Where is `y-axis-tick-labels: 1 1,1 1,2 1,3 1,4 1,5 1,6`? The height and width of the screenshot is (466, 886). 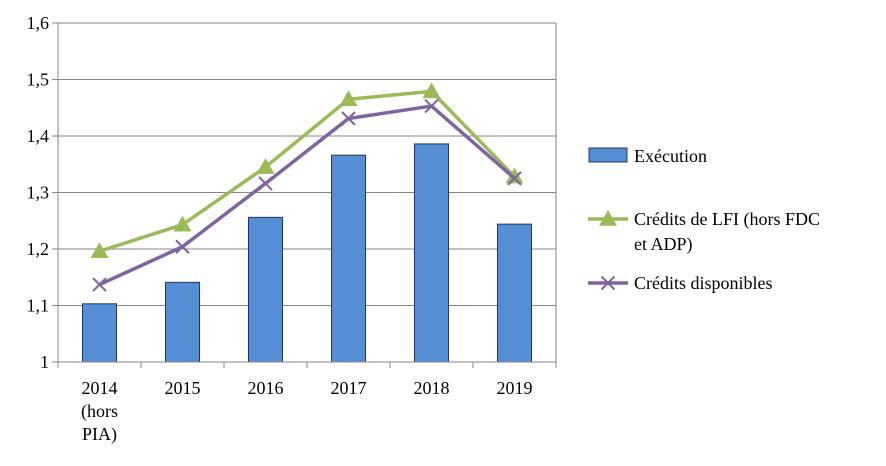 y-axis-tick-labels: 1 1,1 1,2 1,3 1,4 1,5 1,6 is located at coordinates (38, 192).